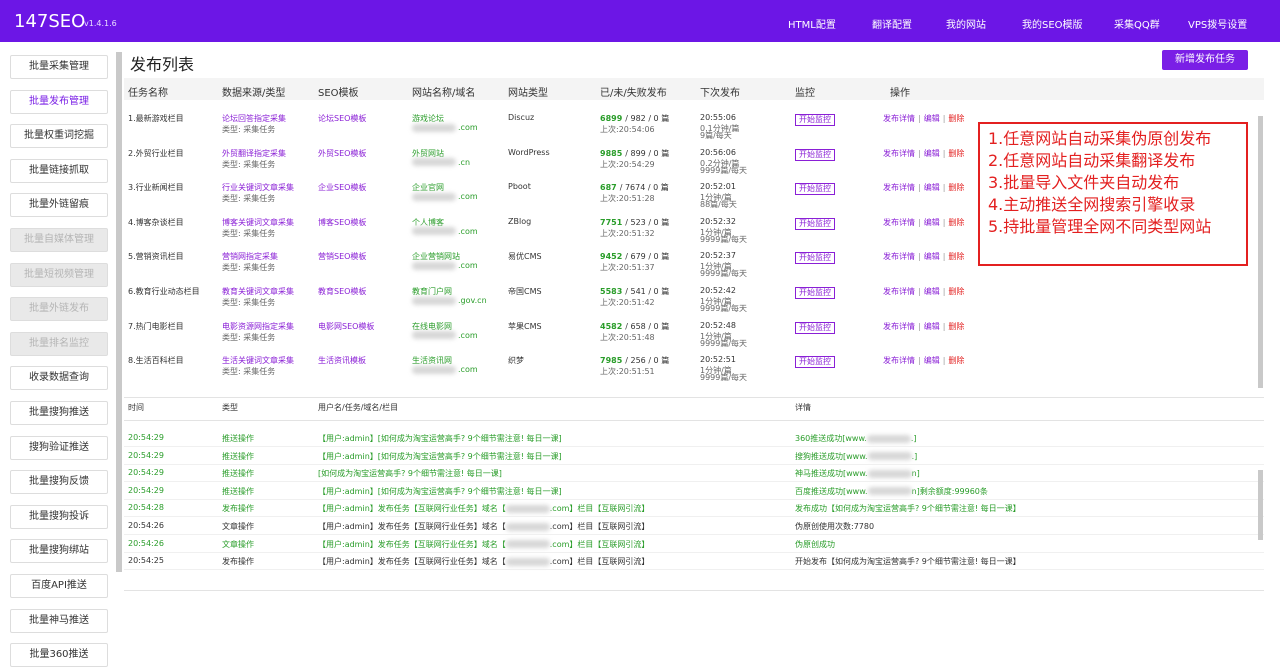 This screenshot has height=667, width=1280. I want to click on seo-template: 论坛SEO模板, so click(342, 118).